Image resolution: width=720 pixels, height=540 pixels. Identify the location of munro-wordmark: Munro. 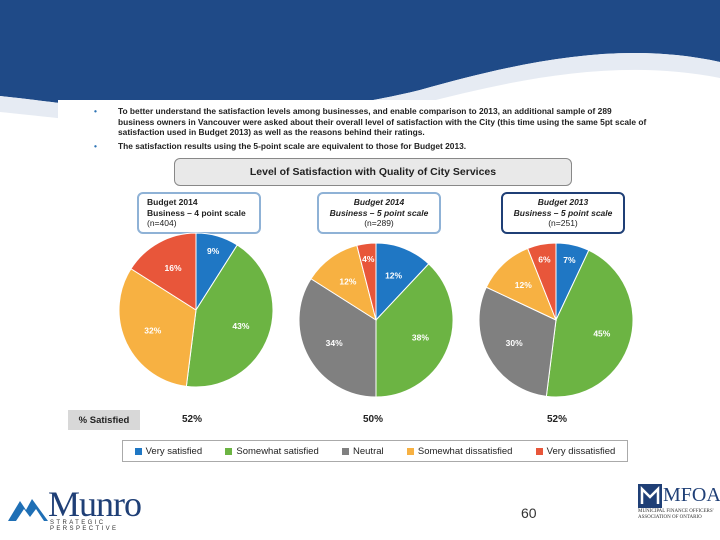
(95, 504).